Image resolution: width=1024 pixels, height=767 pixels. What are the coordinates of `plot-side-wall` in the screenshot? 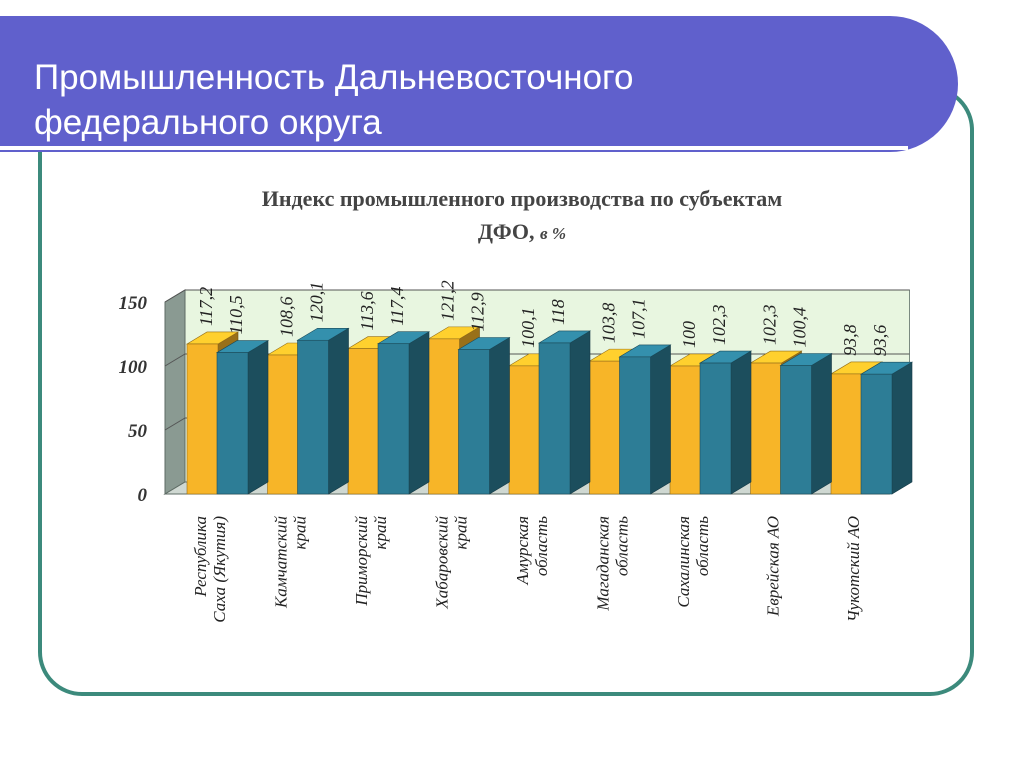 It's located at (175, 392).